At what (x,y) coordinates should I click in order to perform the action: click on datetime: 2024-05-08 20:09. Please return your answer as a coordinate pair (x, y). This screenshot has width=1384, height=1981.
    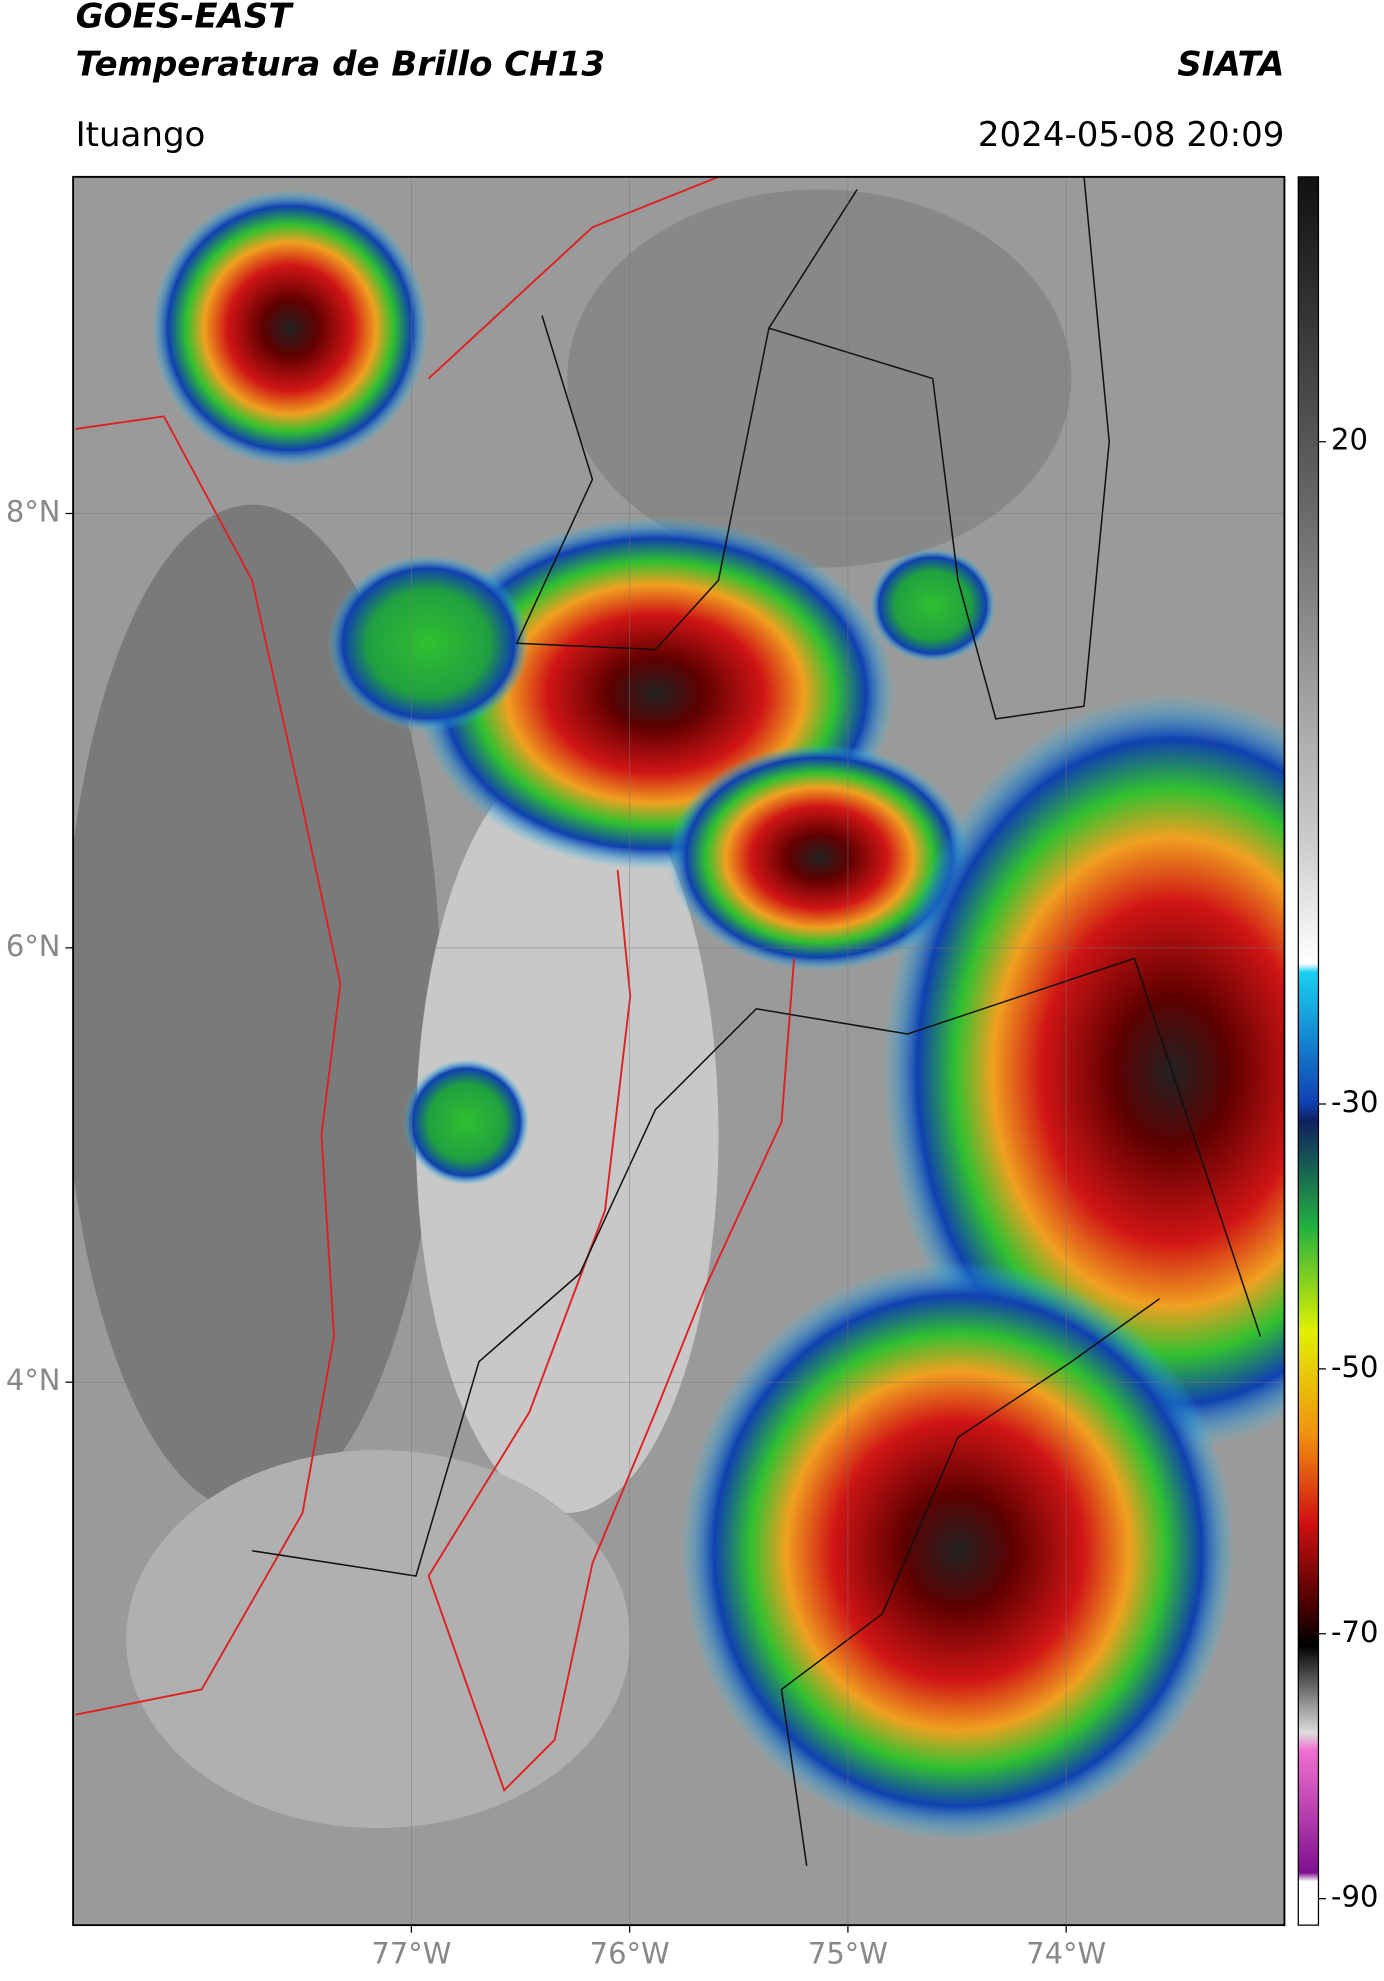
    Looking at the image, I should click on (1131, 135).